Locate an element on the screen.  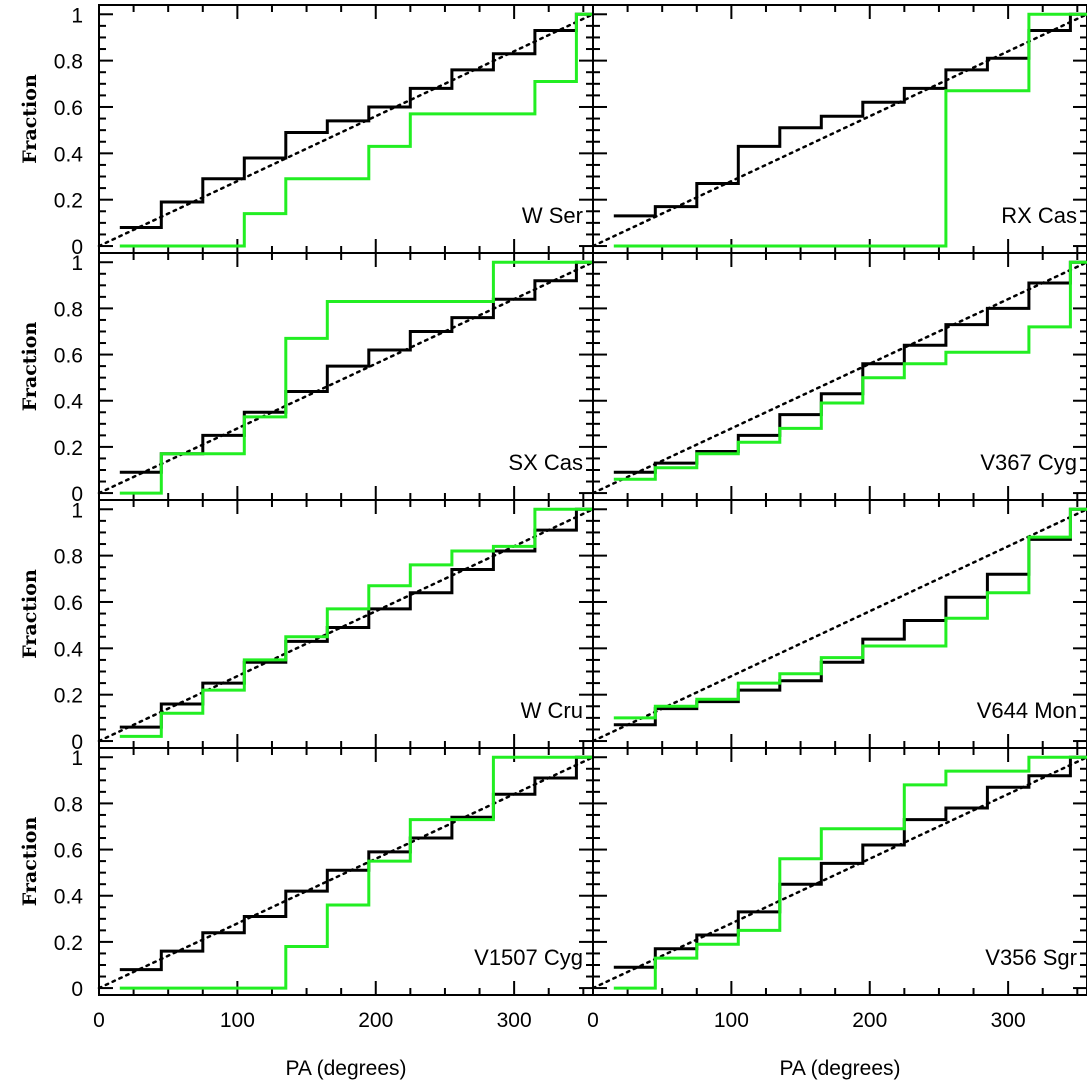
black-series-rx-cas is located at coordinates (850, 115).